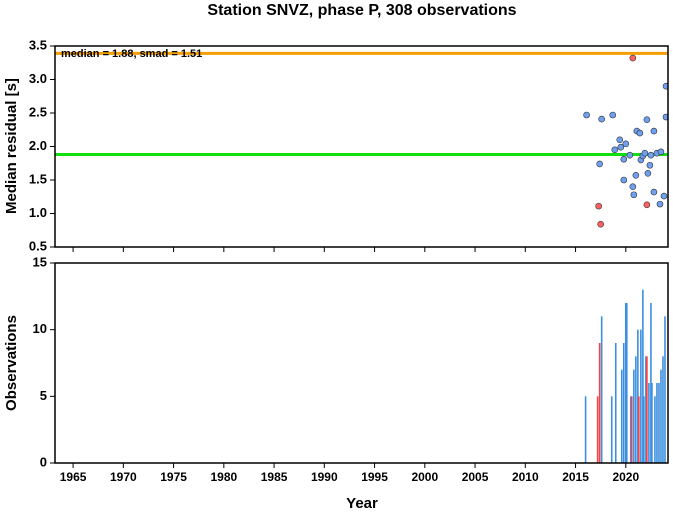 This screenshot has width=673, height=516. I want to click on y-tick-label: 2.5, so click(38, 111).